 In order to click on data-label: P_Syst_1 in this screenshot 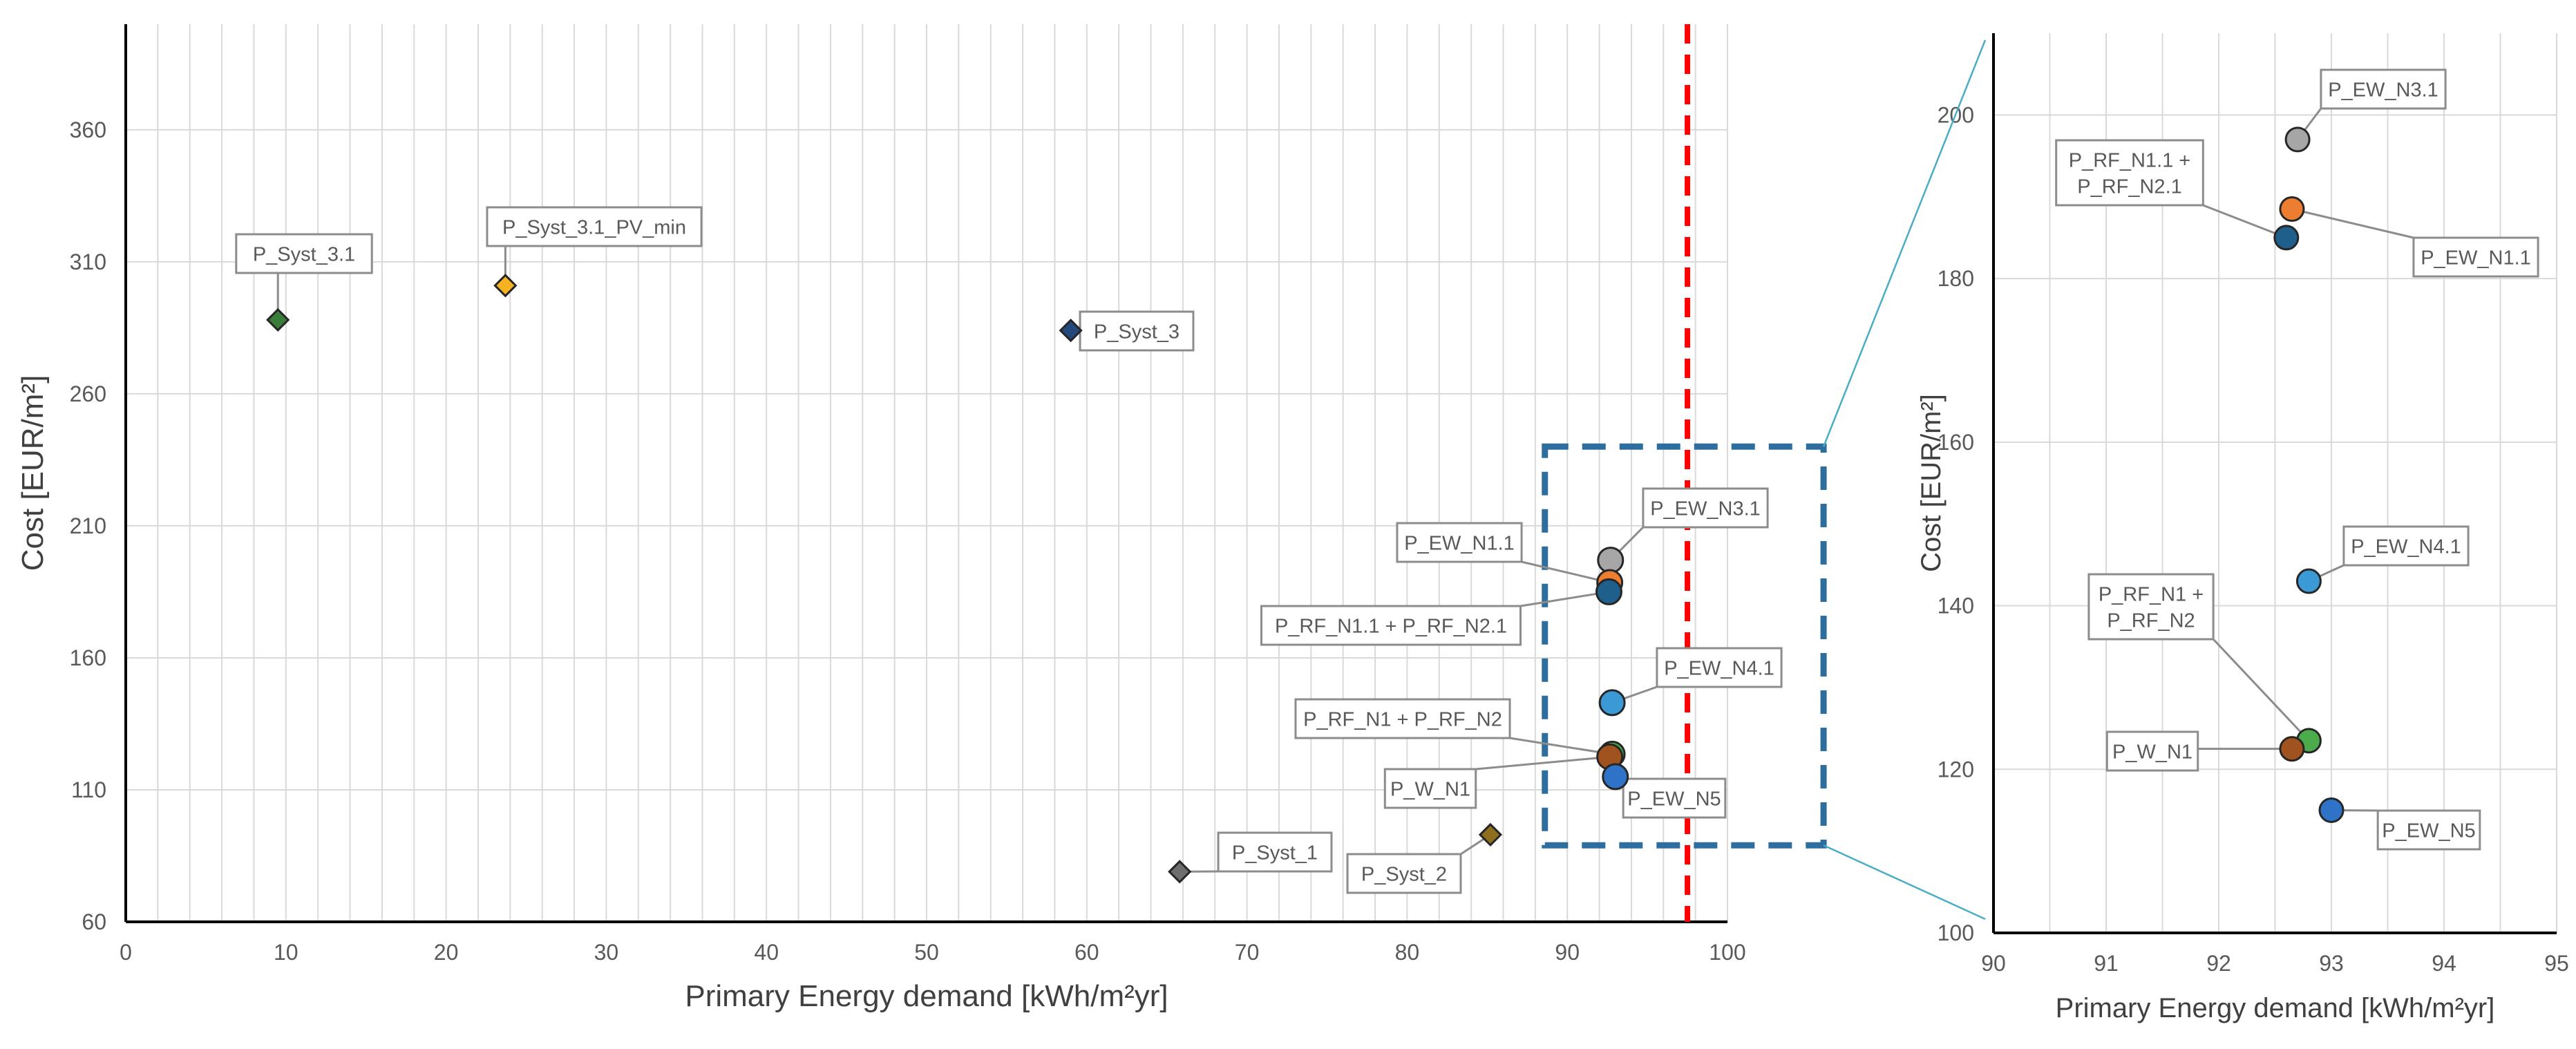, I will do `click(1275, 853)`.